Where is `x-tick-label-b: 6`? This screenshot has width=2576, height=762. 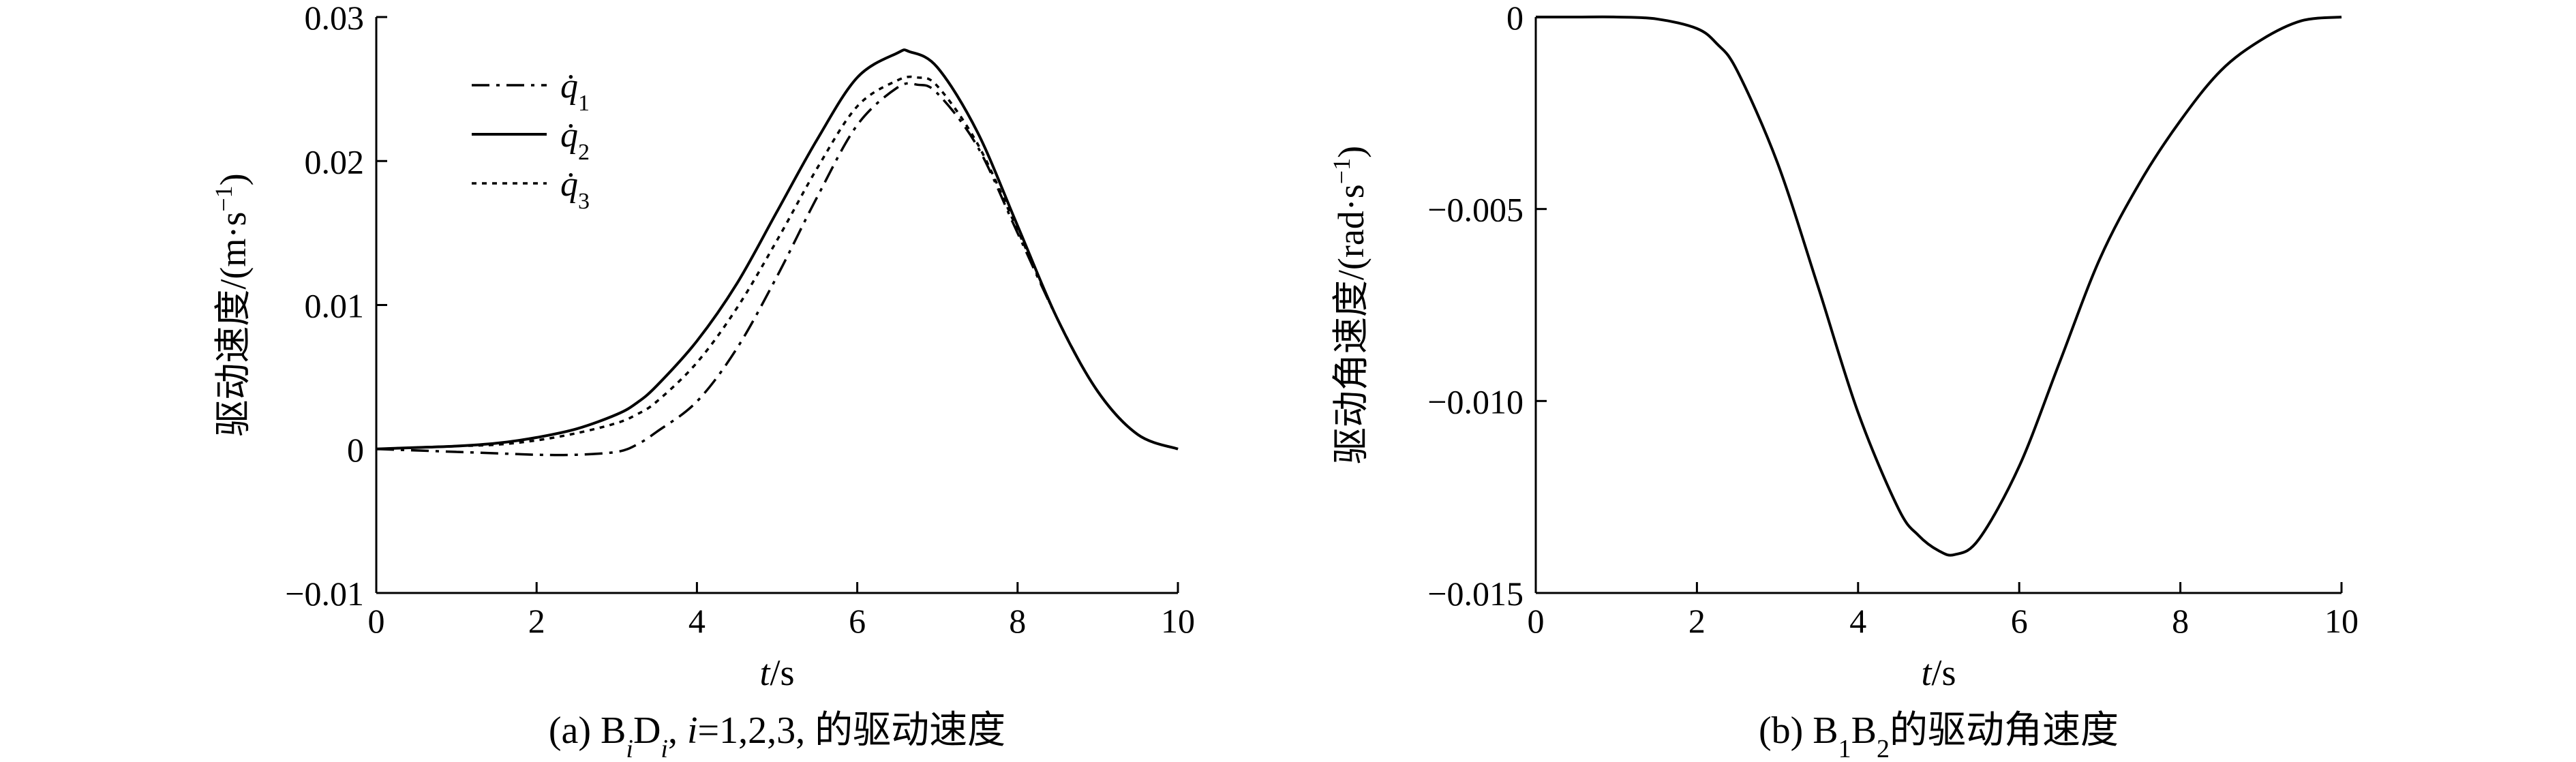
x-tick-label-b: 6 is located at coordinates (2020, 621).